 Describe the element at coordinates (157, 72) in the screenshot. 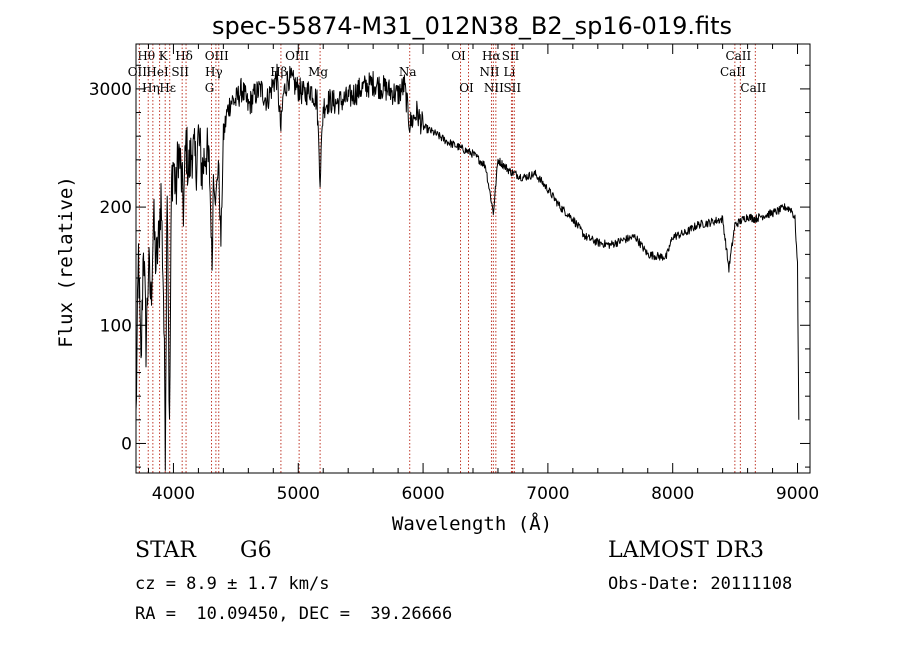

I see `marker-label-4: HeI` at that location.